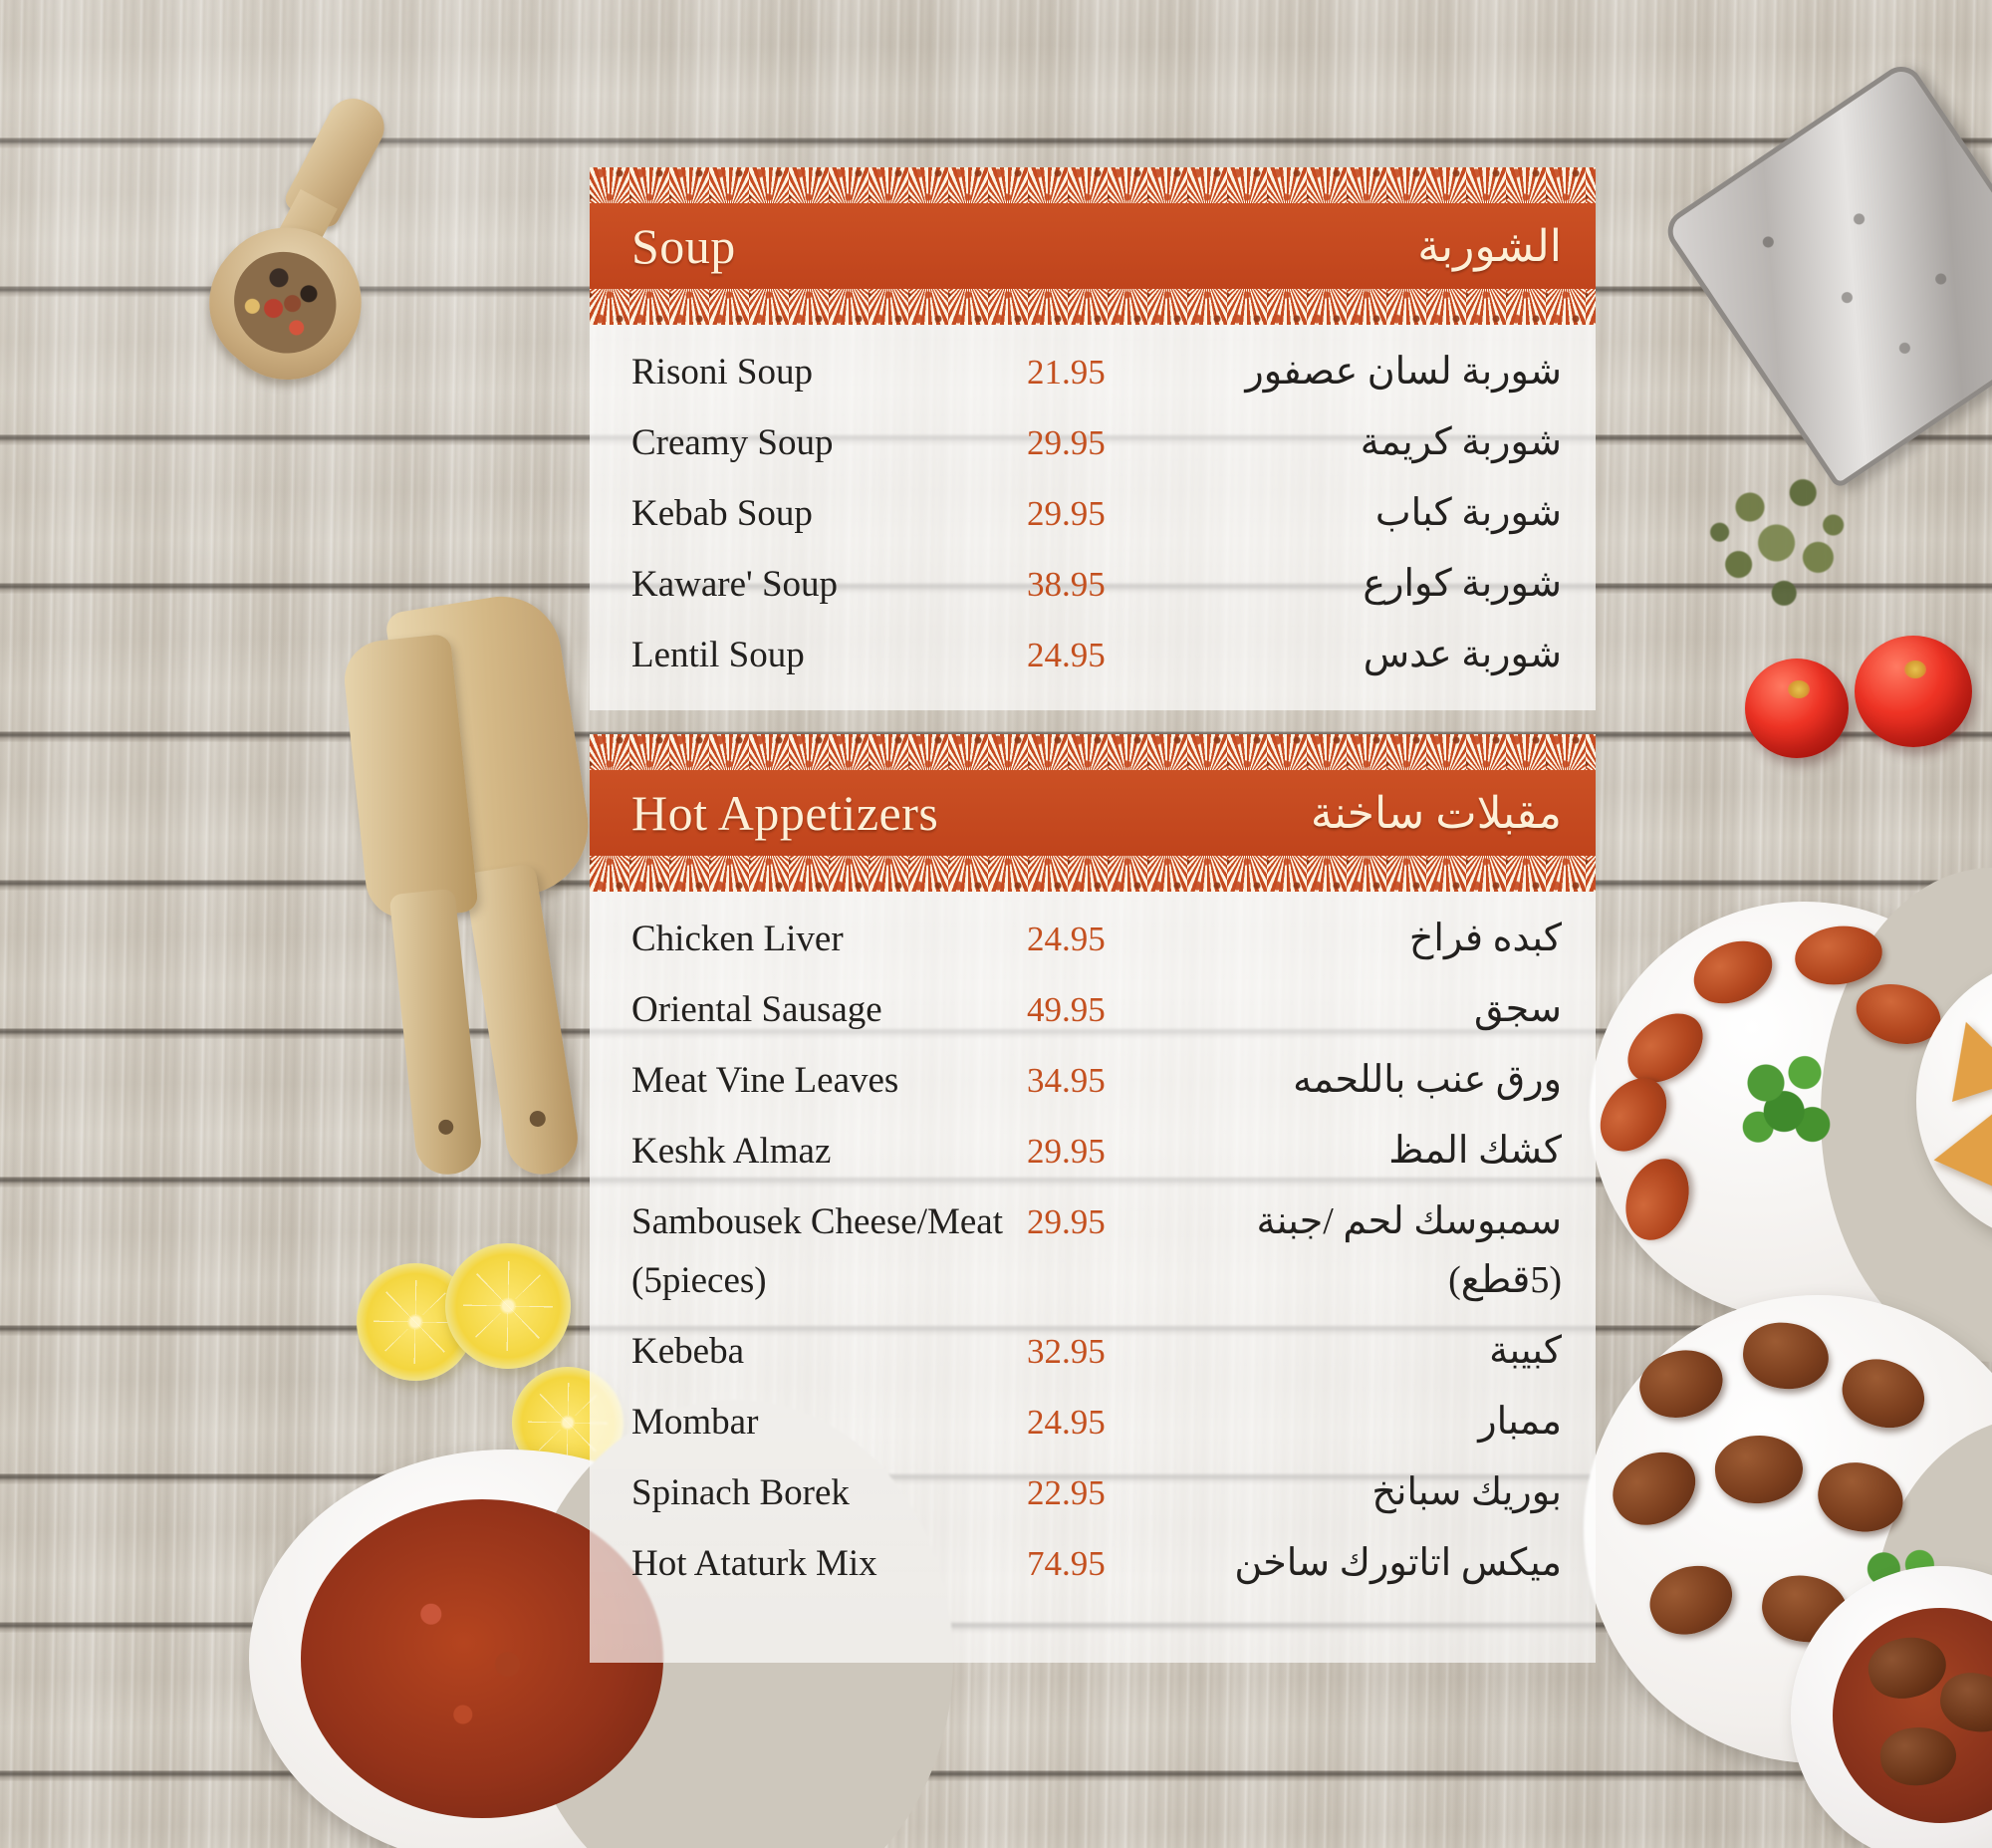 The width and height of the screenshot is (1992, 1848). I want to click on menu-item-row: Meat Vine Leaves 34.95 ورق عنب باللحمه, so click(1096, 1079).